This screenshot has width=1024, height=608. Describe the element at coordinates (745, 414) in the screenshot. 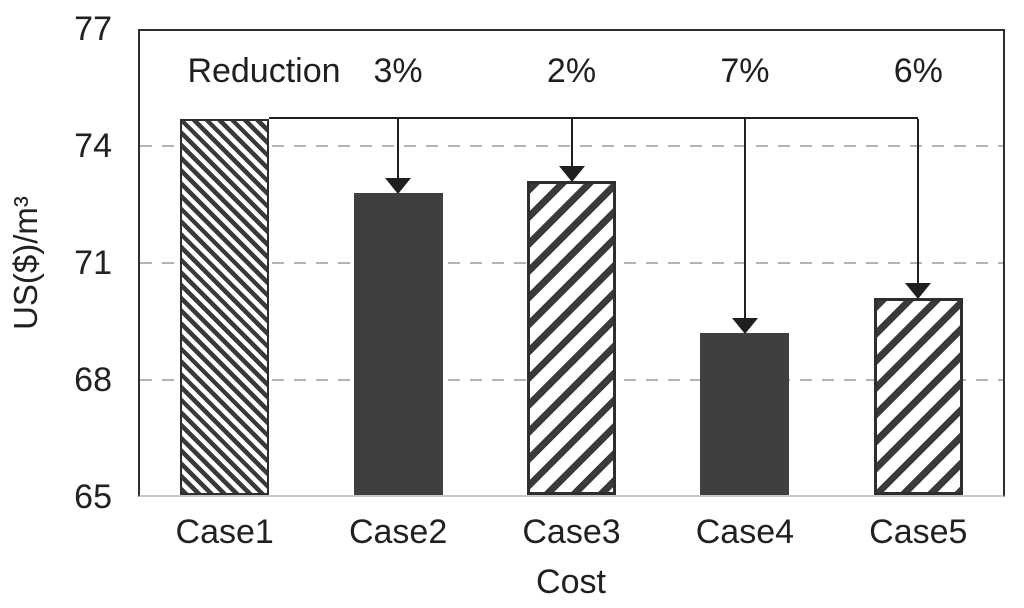

I see `bar-case4` at that location.